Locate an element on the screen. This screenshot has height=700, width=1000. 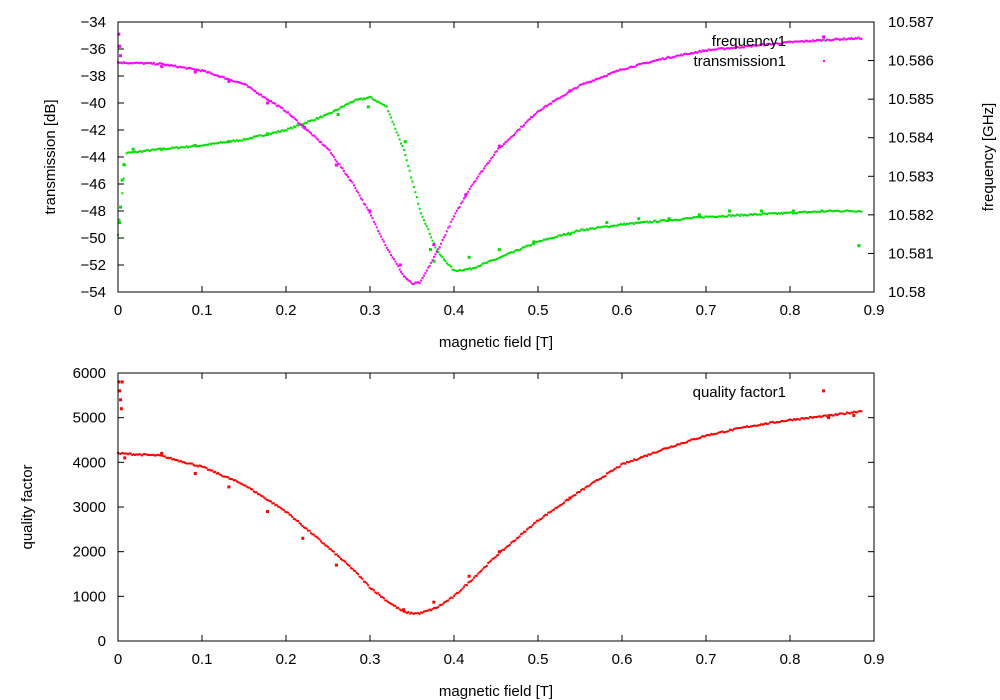
top-y-axis-title: transmission [dB] is located at coordinates (50, 156).